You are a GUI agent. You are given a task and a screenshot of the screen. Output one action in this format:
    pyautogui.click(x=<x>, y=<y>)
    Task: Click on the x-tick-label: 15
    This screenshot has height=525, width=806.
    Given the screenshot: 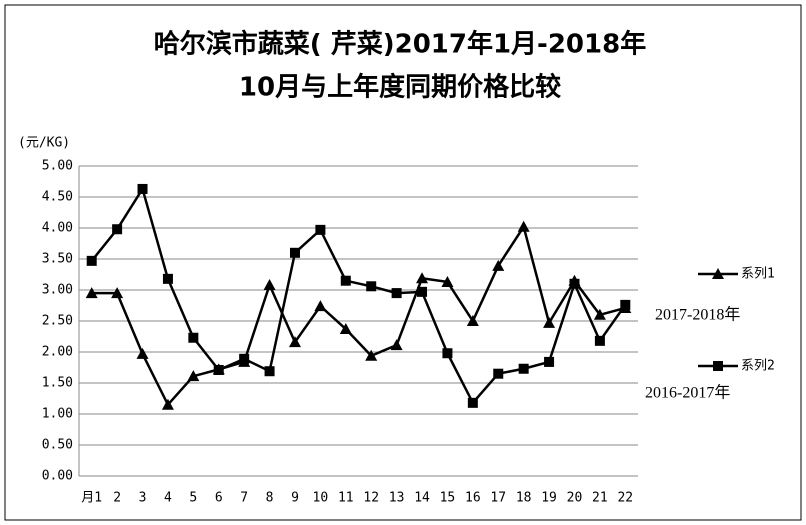 What is the action you would take?
    pyautogui.click(x=448, y=498)
    